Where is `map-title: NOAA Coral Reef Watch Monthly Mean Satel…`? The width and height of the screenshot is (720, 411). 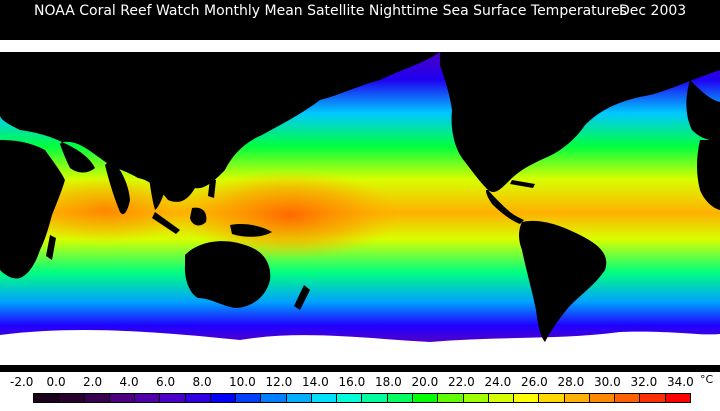
map-title: NOAA Coral Reef Watch Monthly Mean Satel… is located at coordinates (330, 11).